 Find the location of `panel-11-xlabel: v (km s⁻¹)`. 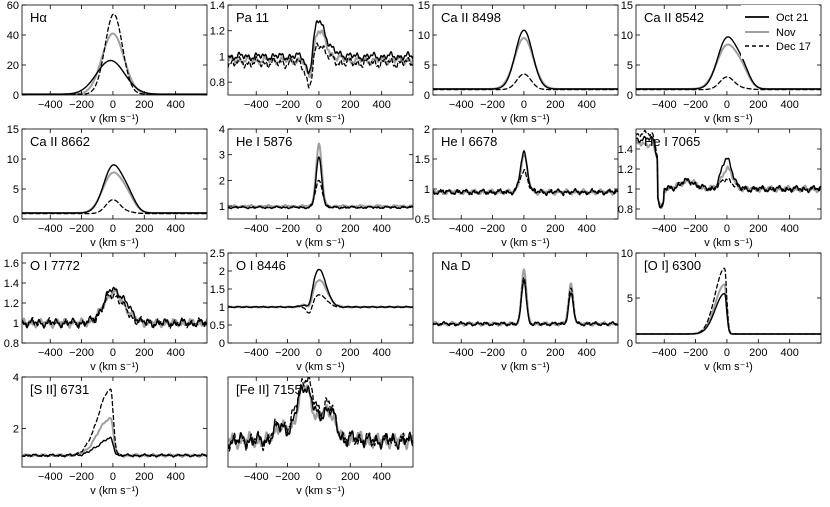

panel-11-xlabel: v (km s⁻¹) is located at coordinates (728, 367).